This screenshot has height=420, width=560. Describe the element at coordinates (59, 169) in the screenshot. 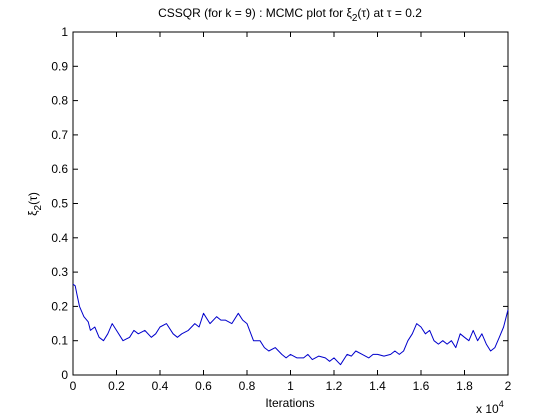

I see `y-tick-label: 0.6` at that location.